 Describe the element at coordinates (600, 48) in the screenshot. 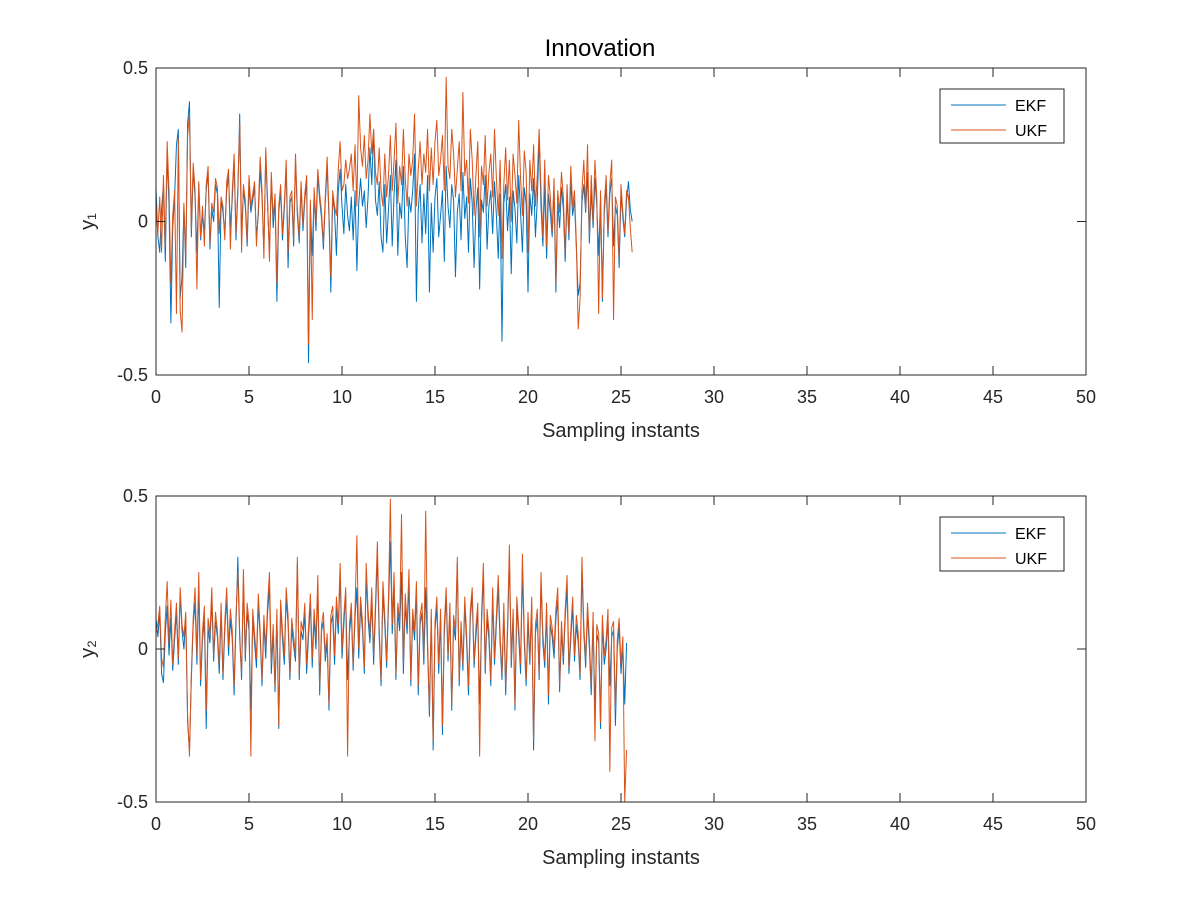

I see `figure-title: Innovation` at that location.